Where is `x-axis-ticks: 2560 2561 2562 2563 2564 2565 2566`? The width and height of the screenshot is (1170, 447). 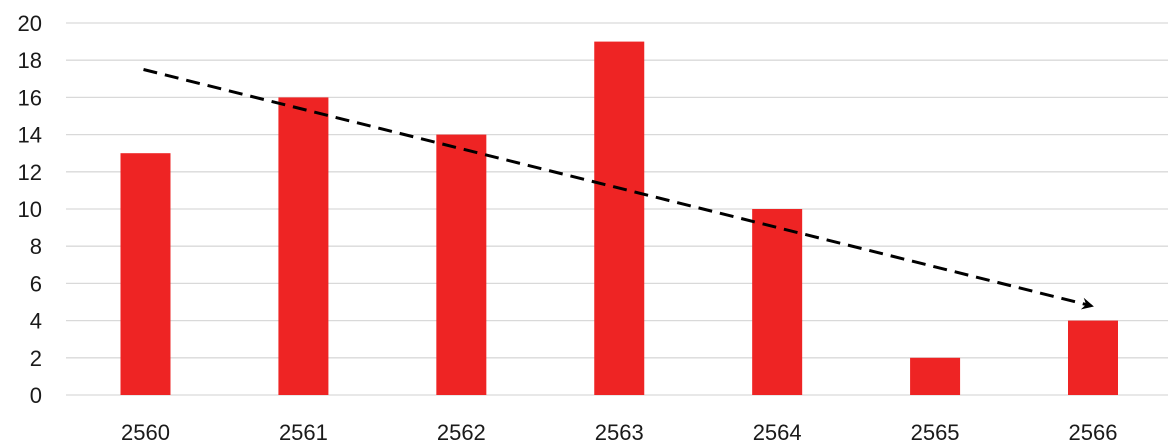
x-axis-ticks: 2560 2561 2562 2563 2564 2565 2566 is located at coordinates (619, 432).